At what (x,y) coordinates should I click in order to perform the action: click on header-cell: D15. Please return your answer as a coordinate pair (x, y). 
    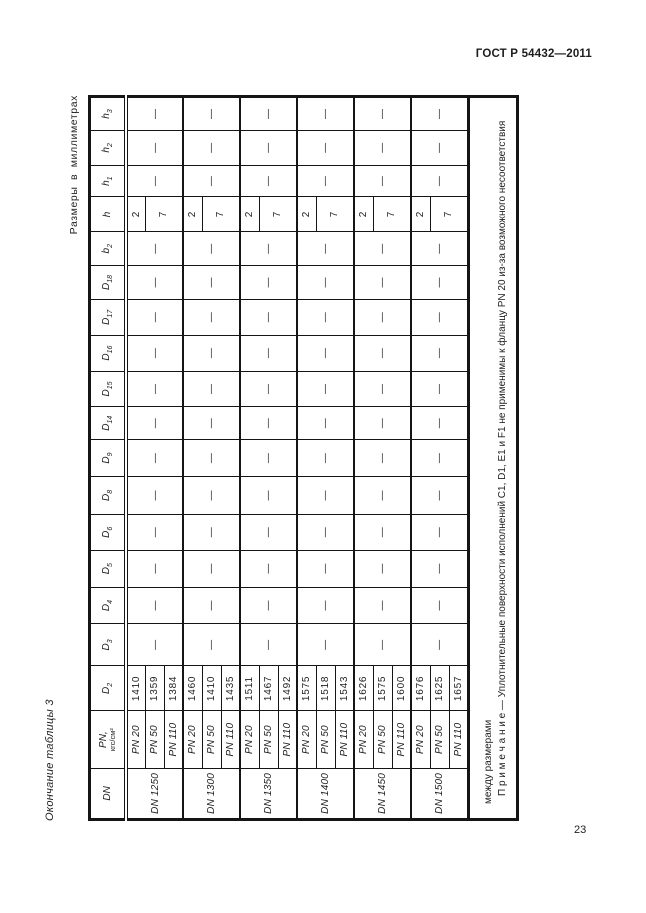
    Looking at the image, I should click on (107, 389).